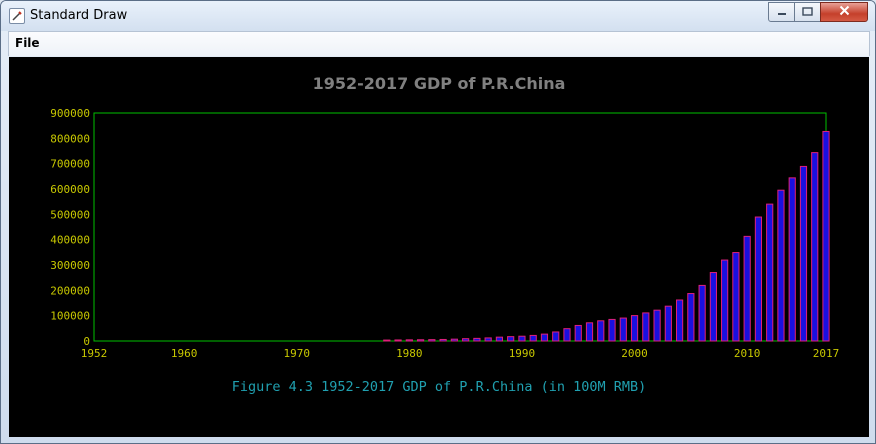 This screenshot has width=876, height=444. What do you see at coordinates (27, 43) in the screenshot?
I see `menu-file: File` at bounding box center [27, 43].